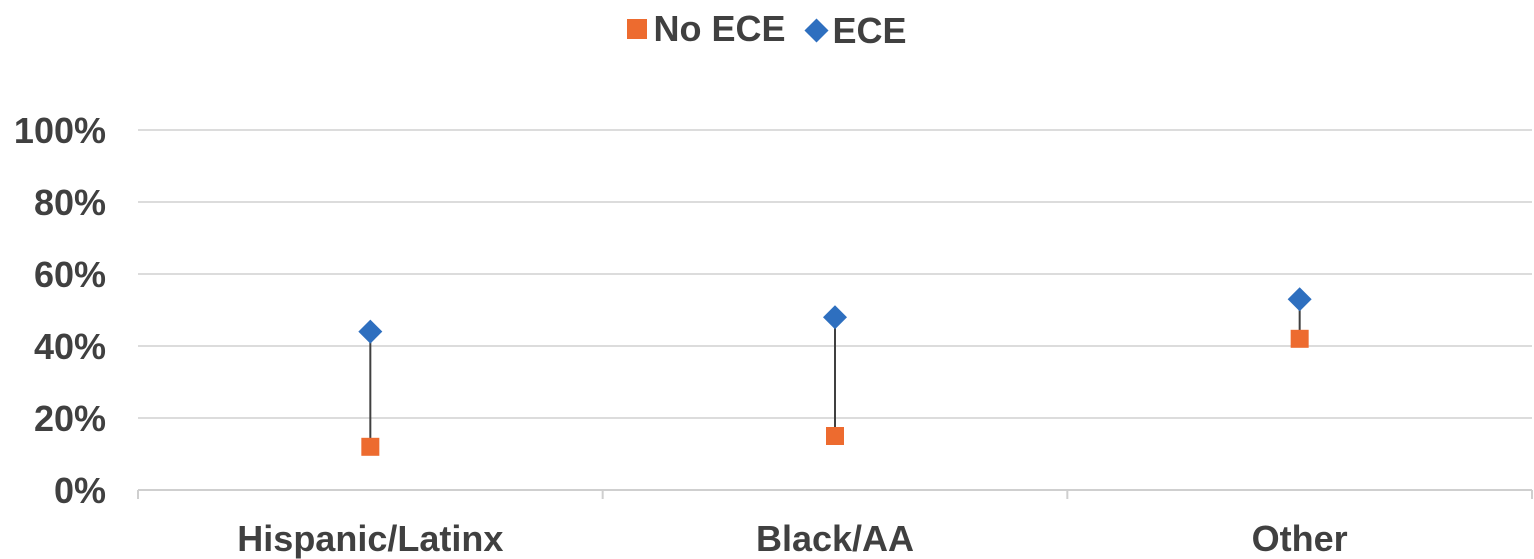 This screenshot has height=559, width=1534. I want to click on y-tick-label: 100%, so click(60, 130).